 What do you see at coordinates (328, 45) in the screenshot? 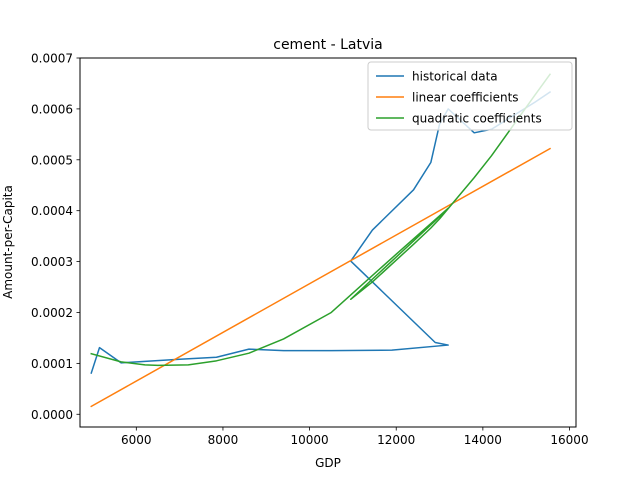
I see `chart-title: cement - Latvia` at bounding box center [328, 45].